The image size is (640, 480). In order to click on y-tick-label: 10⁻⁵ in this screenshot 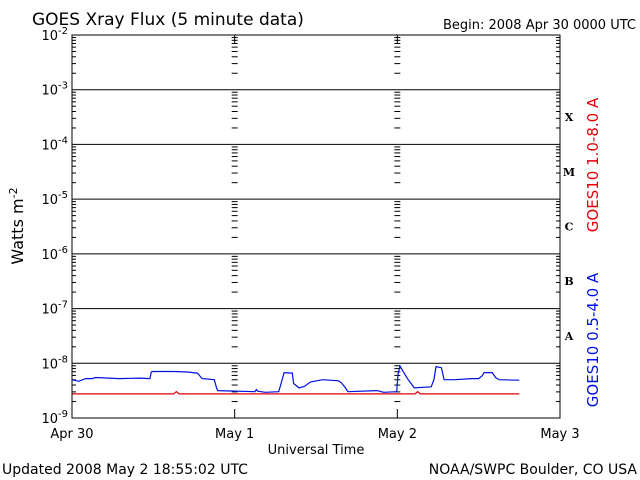, I will do `click(54, 199)`.